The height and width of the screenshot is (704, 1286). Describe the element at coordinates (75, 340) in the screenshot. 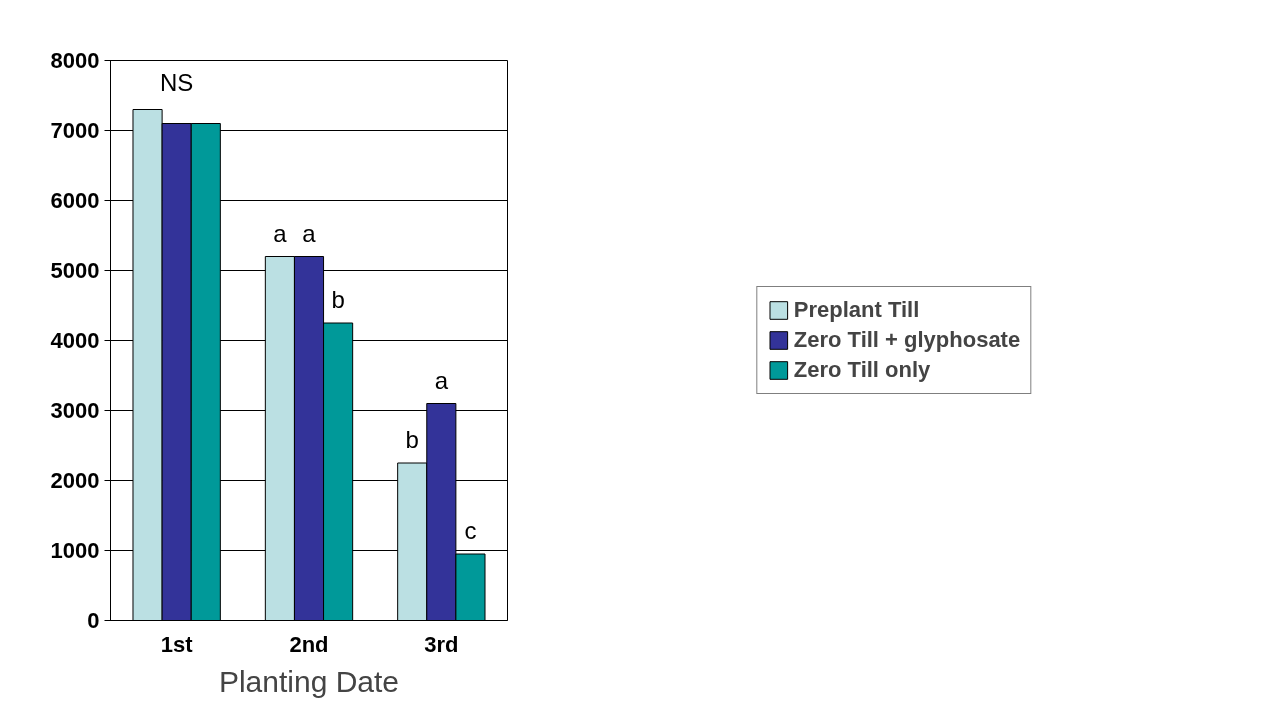

I see `y-tick-label: 4000` at that location.